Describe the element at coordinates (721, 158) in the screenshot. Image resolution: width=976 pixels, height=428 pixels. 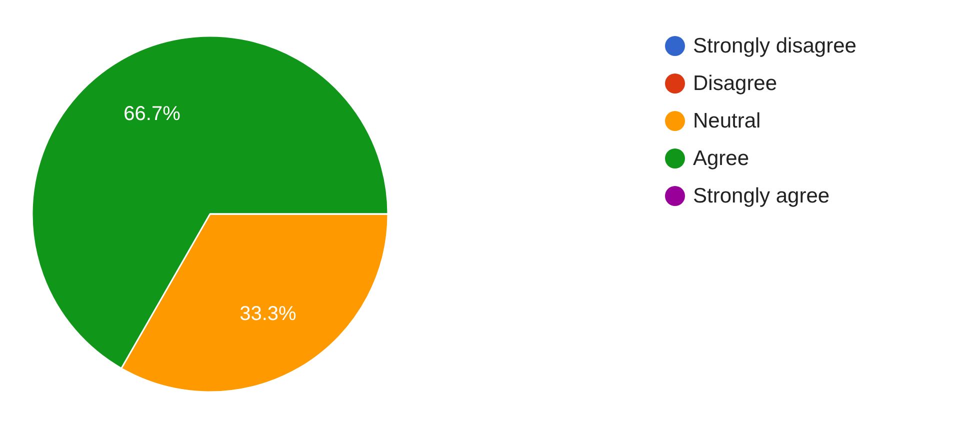
I see `legend-label: Agree` at that location.